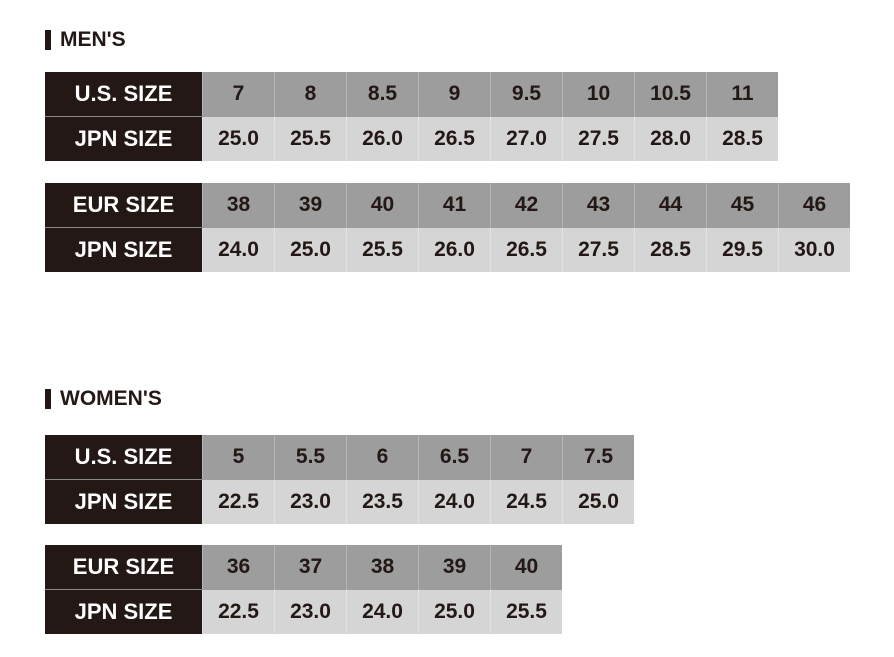 This screenshot has width=894, height=657. I want to click on size-row: U.S. SIZE 5 5.5 6 6.5 7 7.5, so click(339, 457).